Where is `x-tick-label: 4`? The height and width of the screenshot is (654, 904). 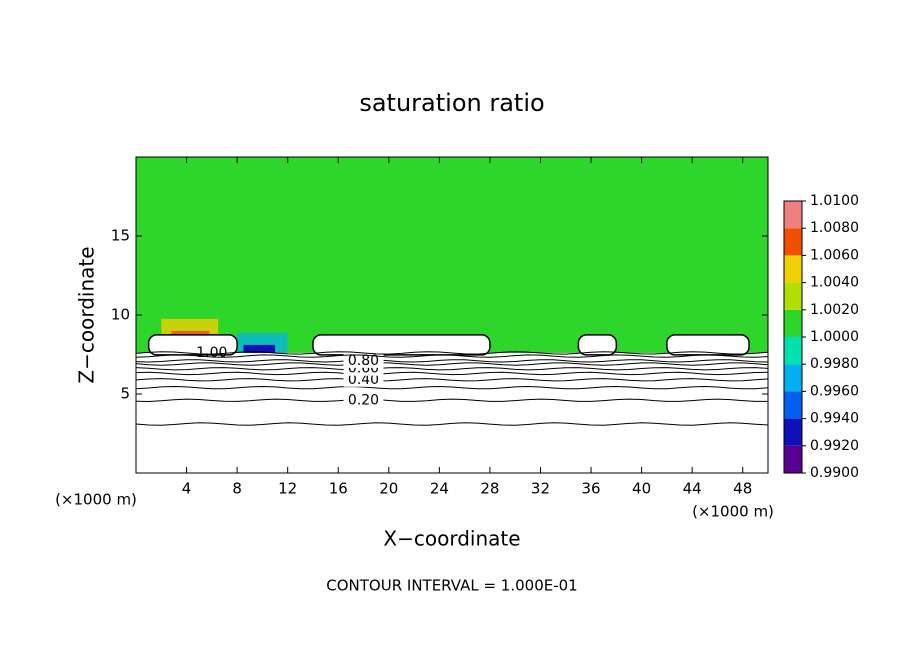
x-tick-label: 4 is located at coordinates (187, 489).